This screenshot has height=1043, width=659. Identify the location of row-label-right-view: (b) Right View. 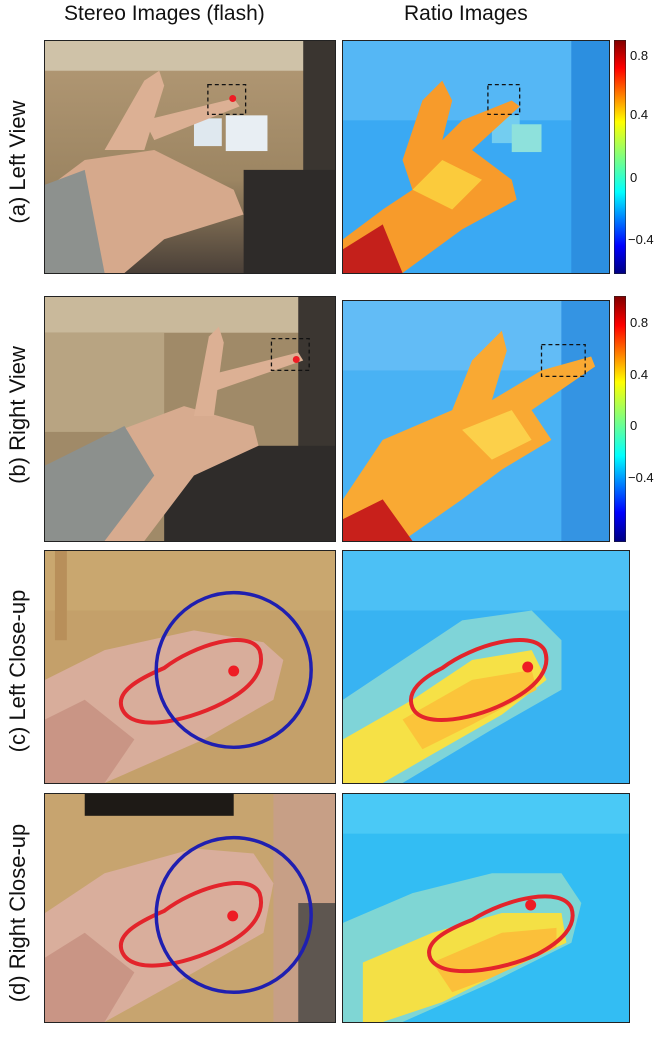
(17, 415).